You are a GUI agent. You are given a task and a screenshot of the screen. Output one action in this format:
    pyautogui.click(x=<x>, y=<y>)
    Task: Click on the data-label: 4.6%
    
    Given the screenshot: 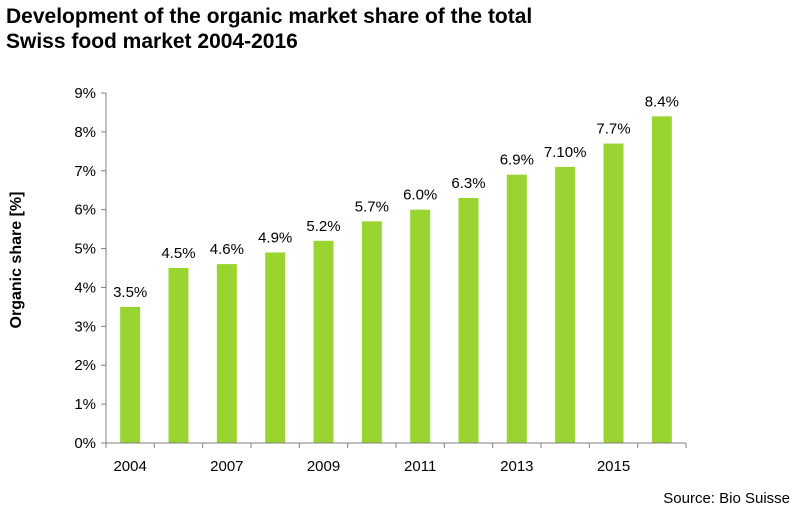 What is the action you would take?
    pyautogui.click(x=227, y=249)
    